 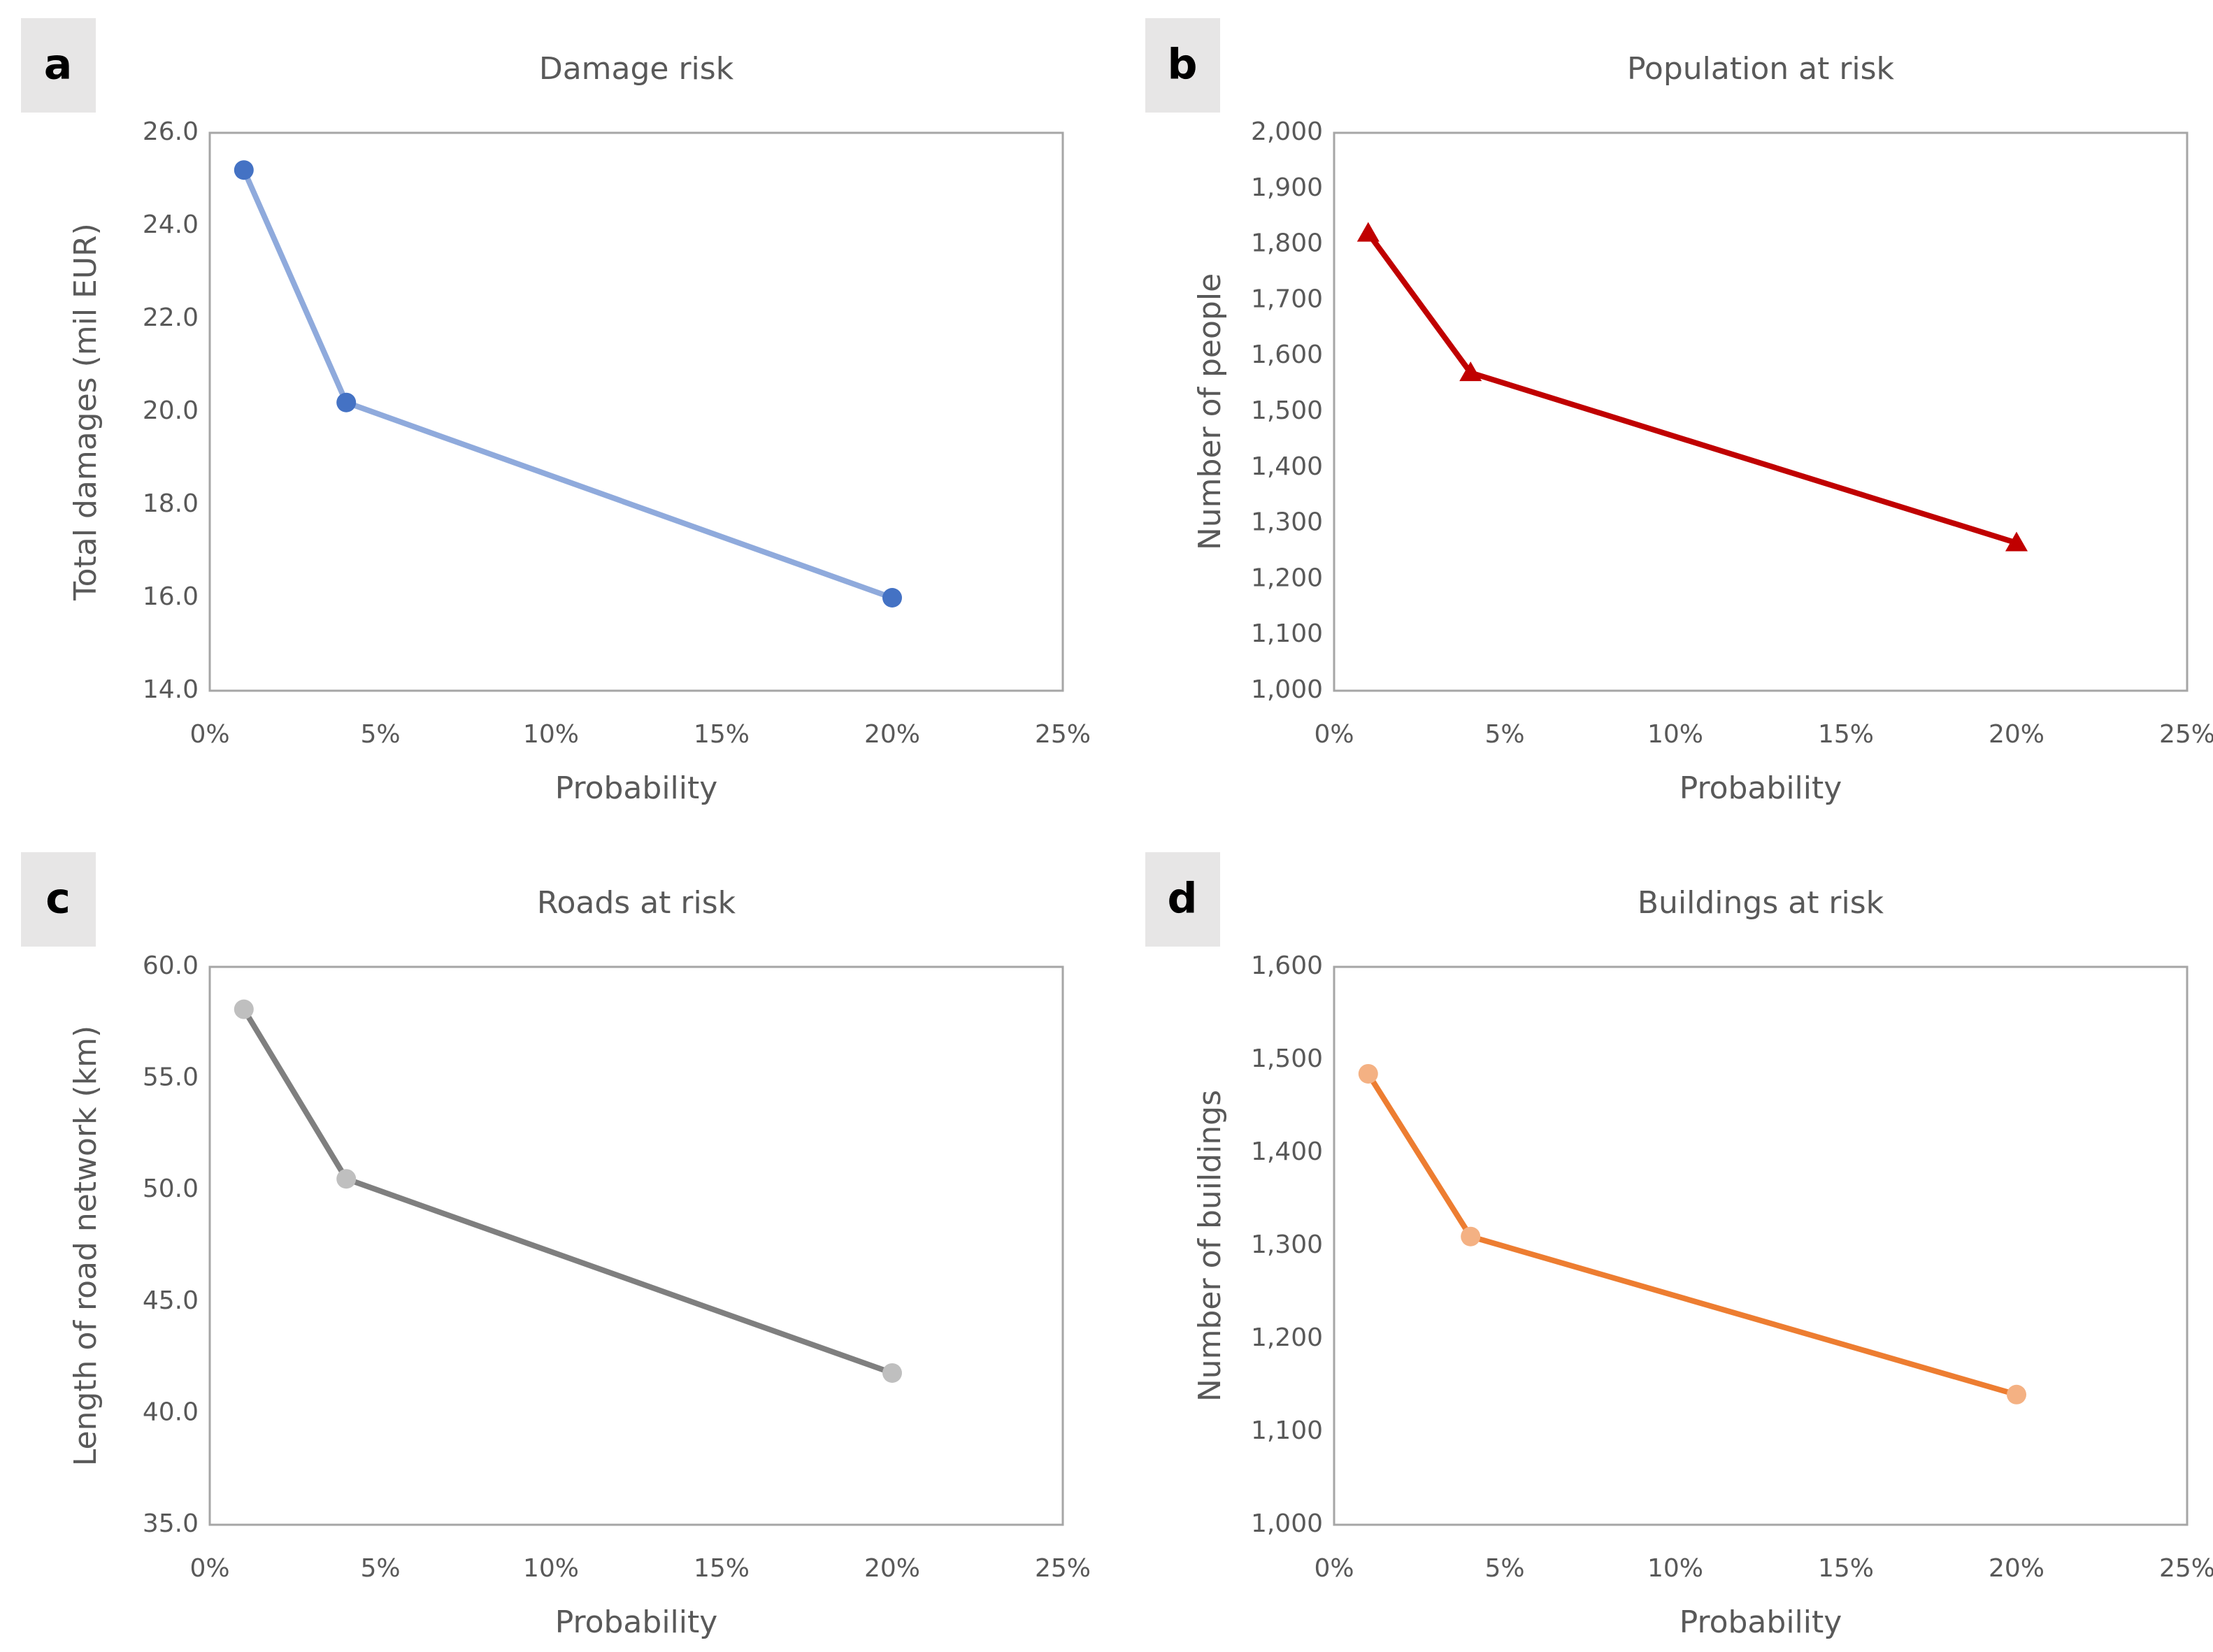 I want to click on y-tick-label: 1,700, so click(x=1287, y=299).